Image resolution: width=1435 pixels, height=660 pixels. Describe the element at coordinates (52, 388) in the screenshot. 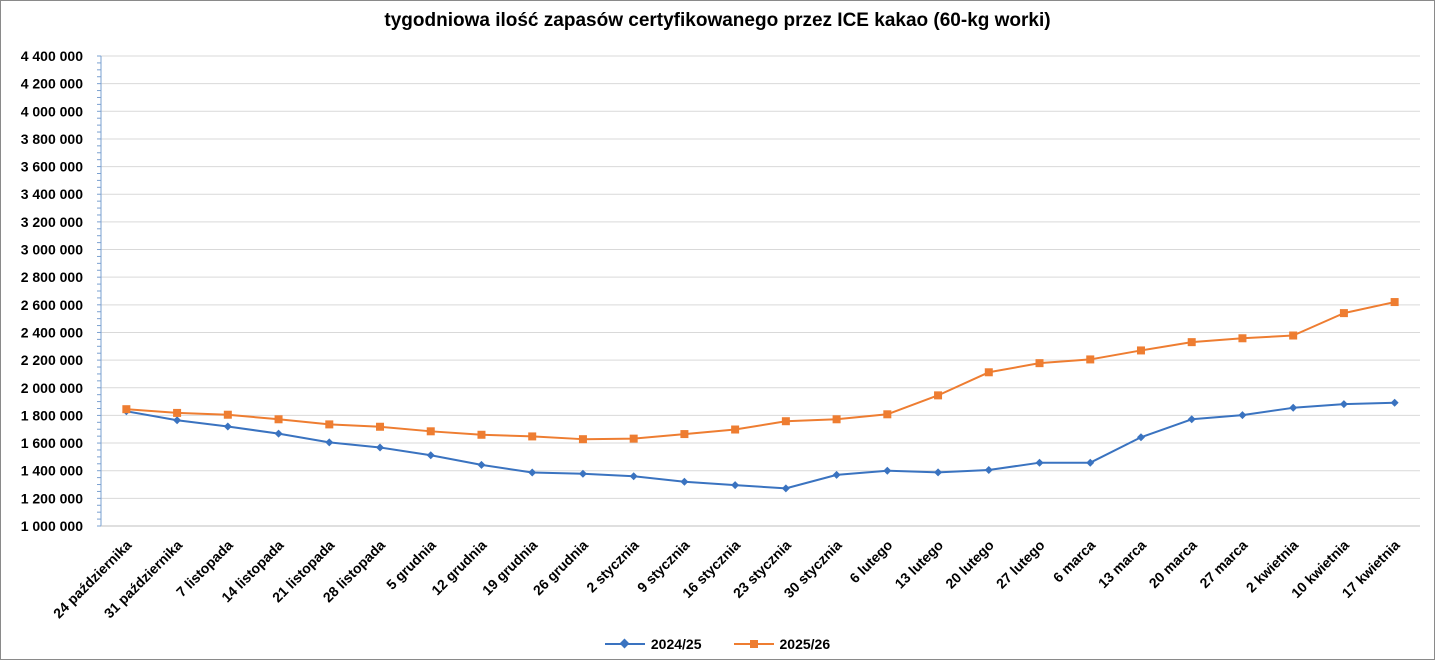

I see `y-tick-label: 2 000 000` at that location.